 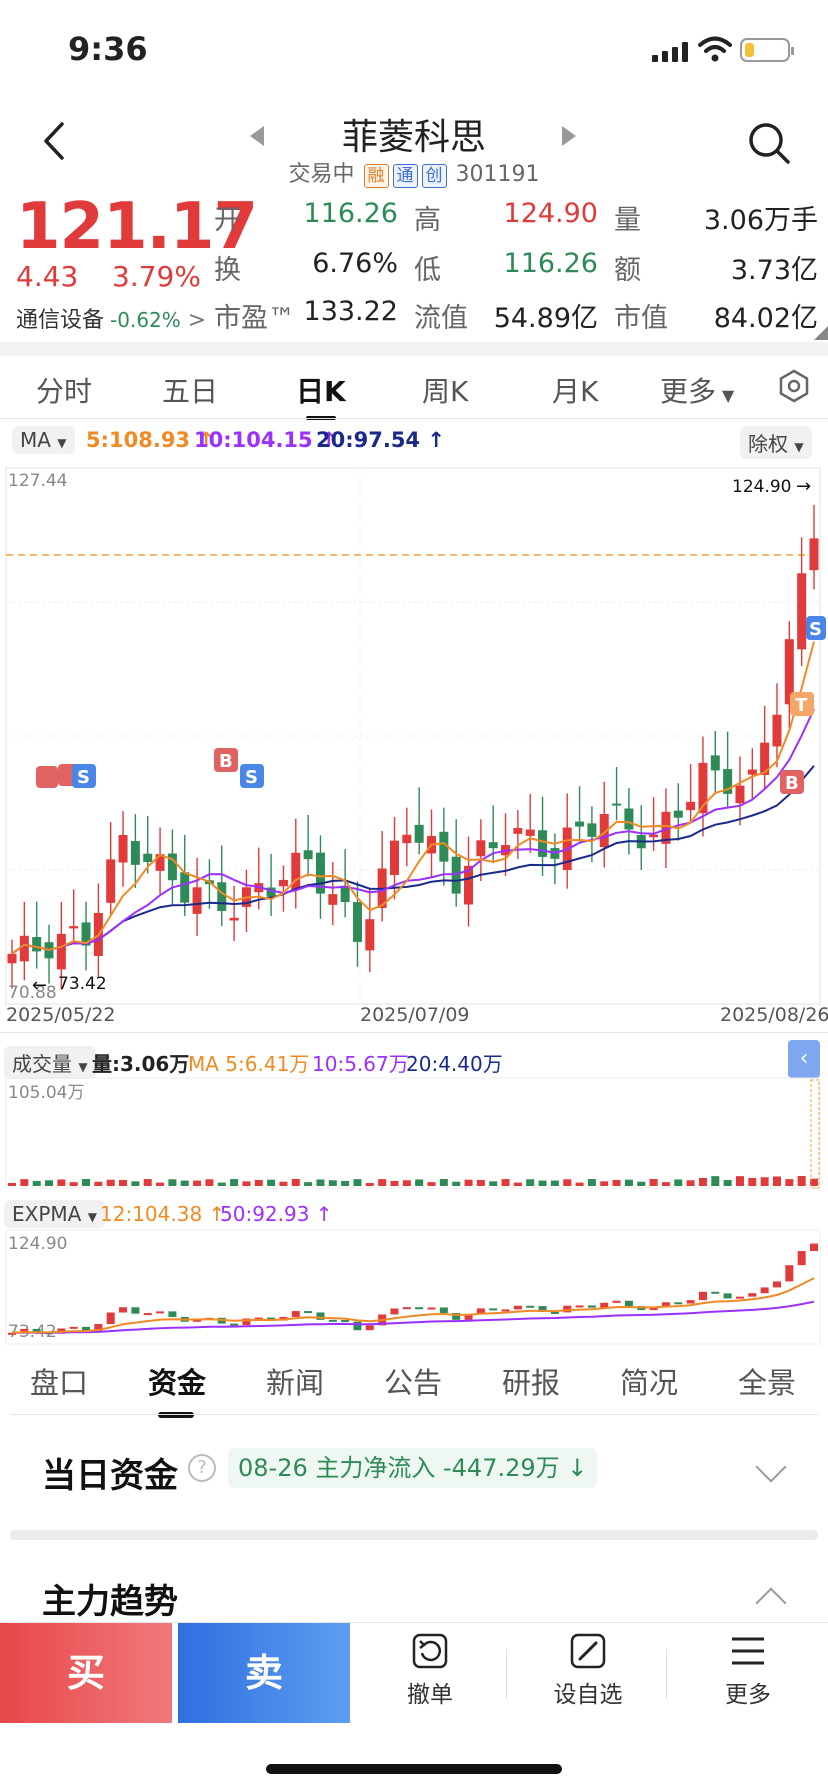 What do you see at coordinates (821, 333) in the screenshot?
I see `expand-corner-icon` at bounding box center [821, 333].